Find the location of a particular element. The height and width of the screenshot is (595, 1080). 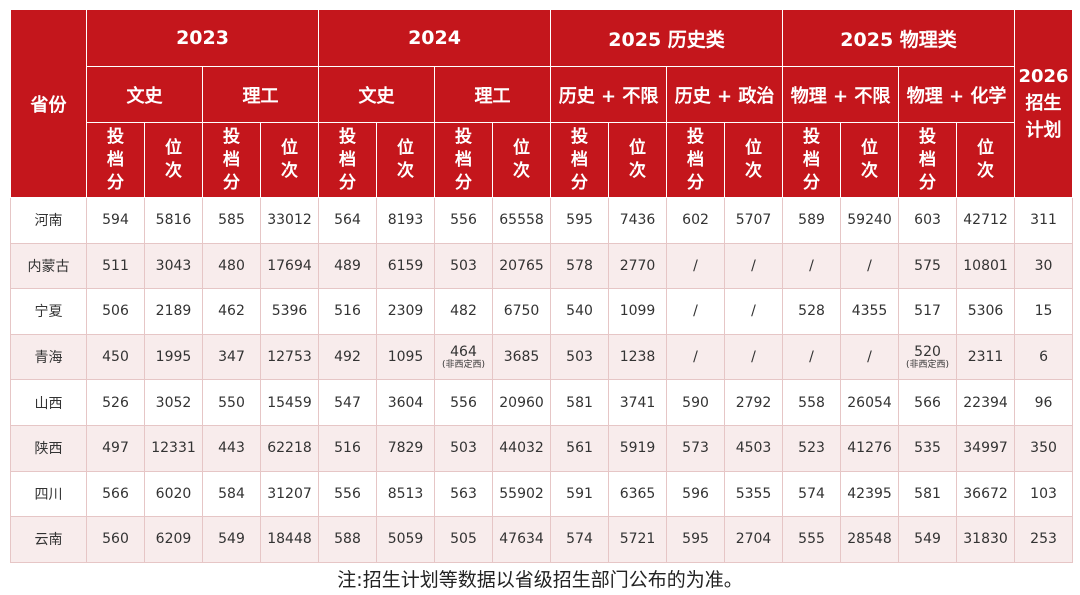

score-cell: 596 is located at coordinates (696, 494).